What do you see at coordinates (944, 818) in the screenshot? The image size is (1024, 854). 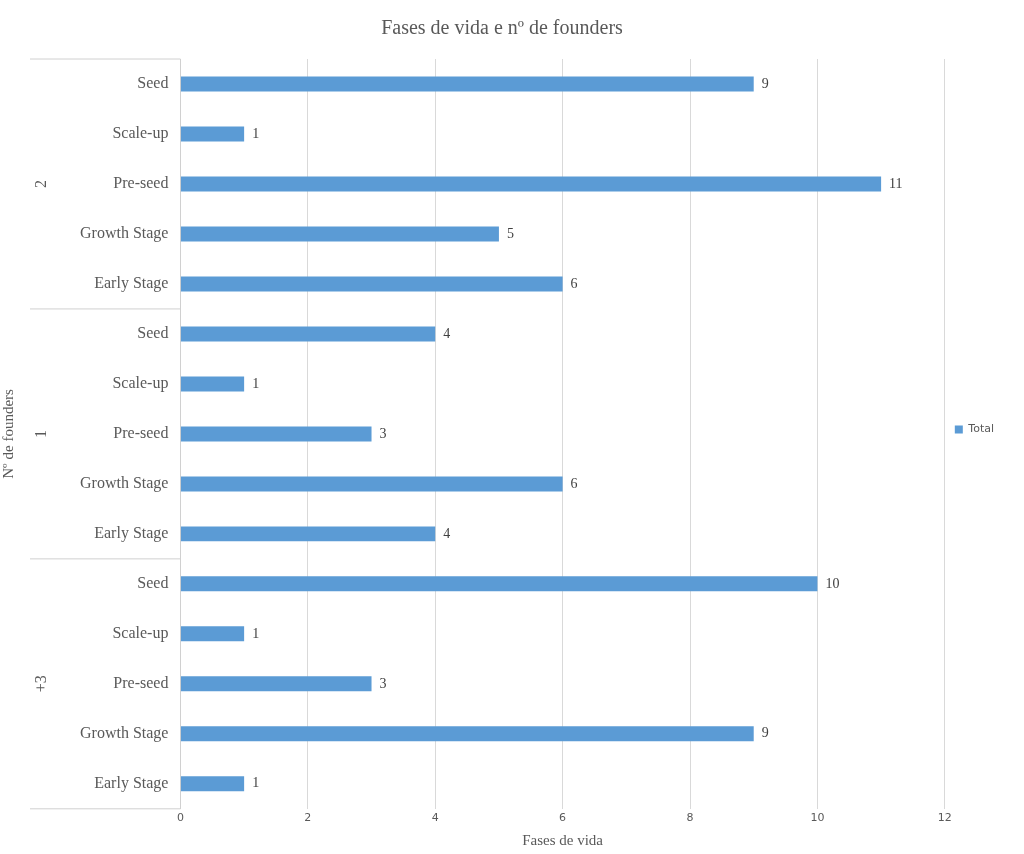 I see `x-tick-label: 12` at bounding box center [944, 818].